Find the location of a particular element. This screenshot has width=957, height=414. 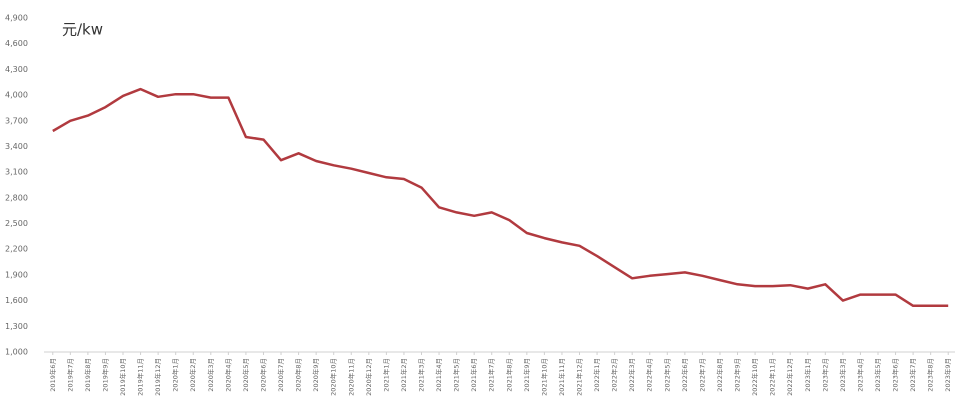

x-tick-label: 2020年2月 is located at coordinates (192, 375).